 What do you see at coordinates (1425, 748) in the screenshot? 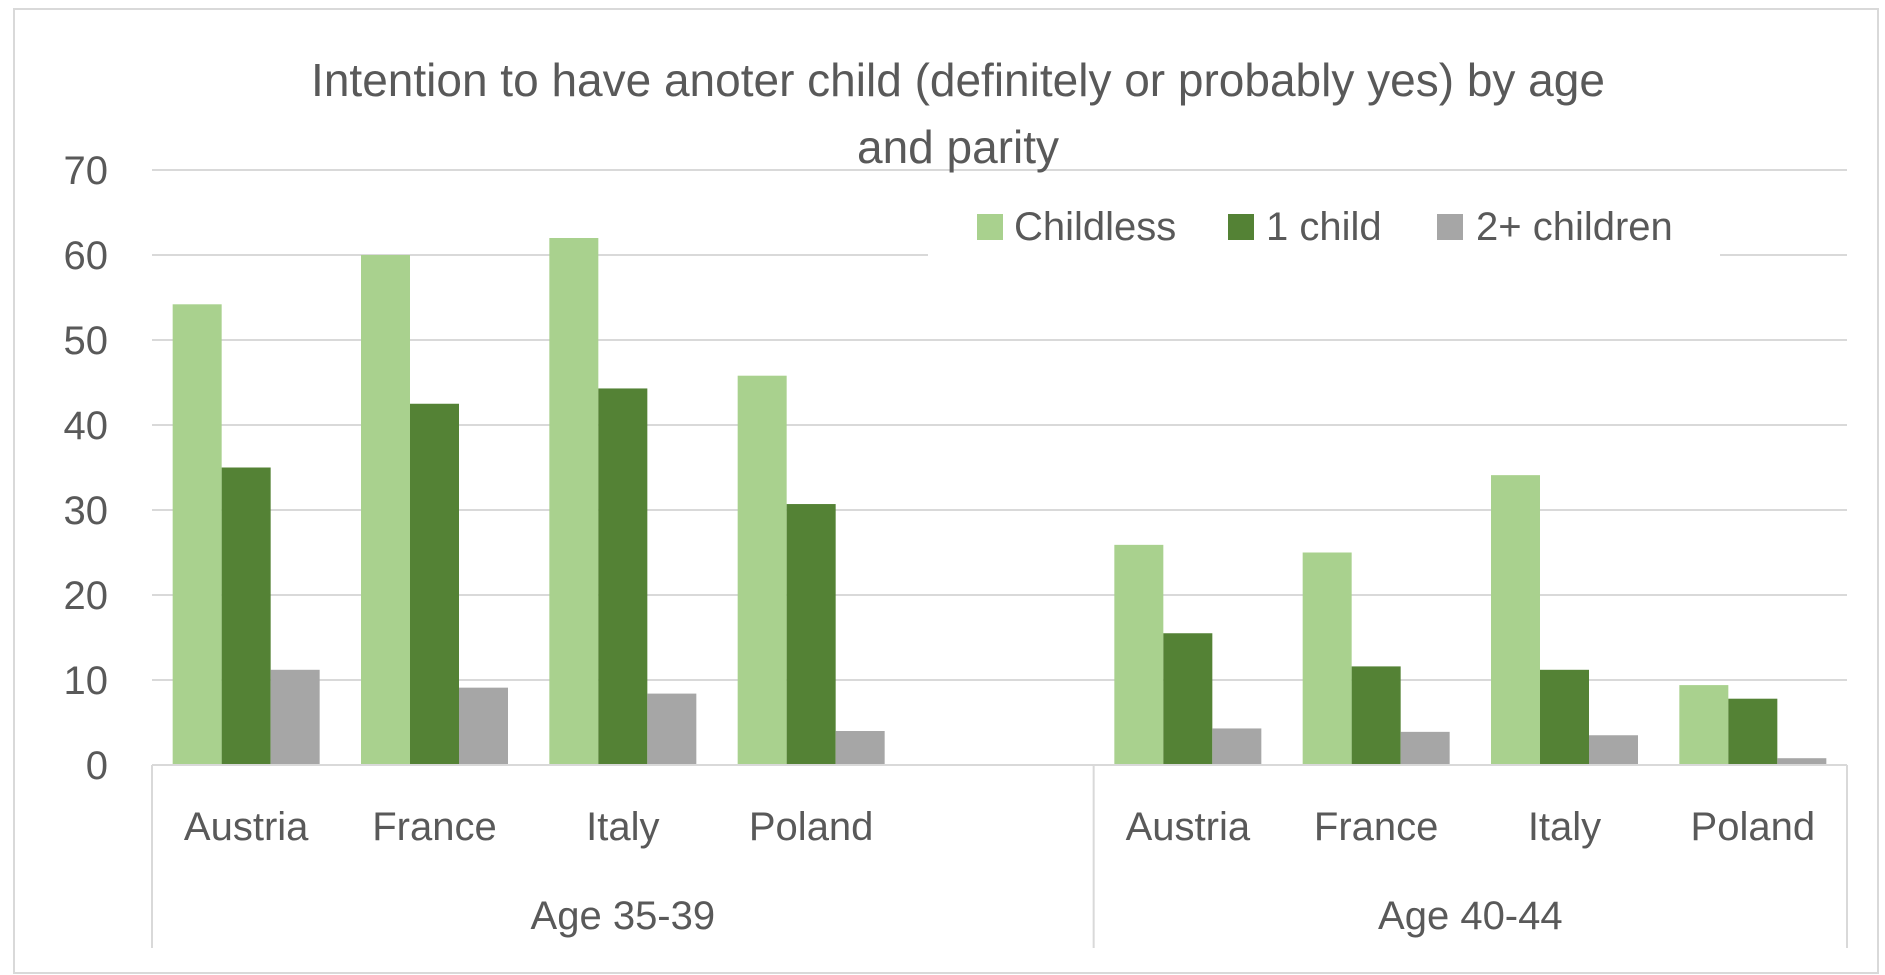
I see `bar-2-children-age-40-44-france` at bounding box center [1425, 748].